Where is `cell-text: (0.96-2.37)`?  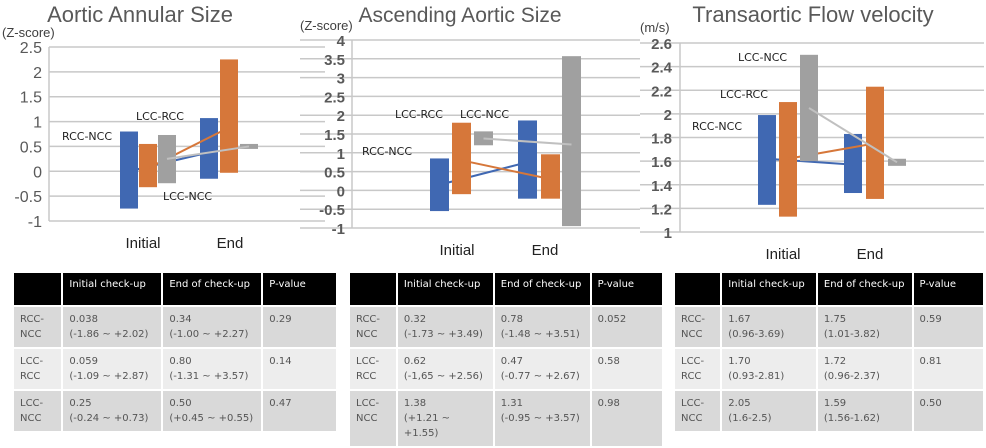 cell-text: (0.96-2.37) is located at coordinates (851, 376).